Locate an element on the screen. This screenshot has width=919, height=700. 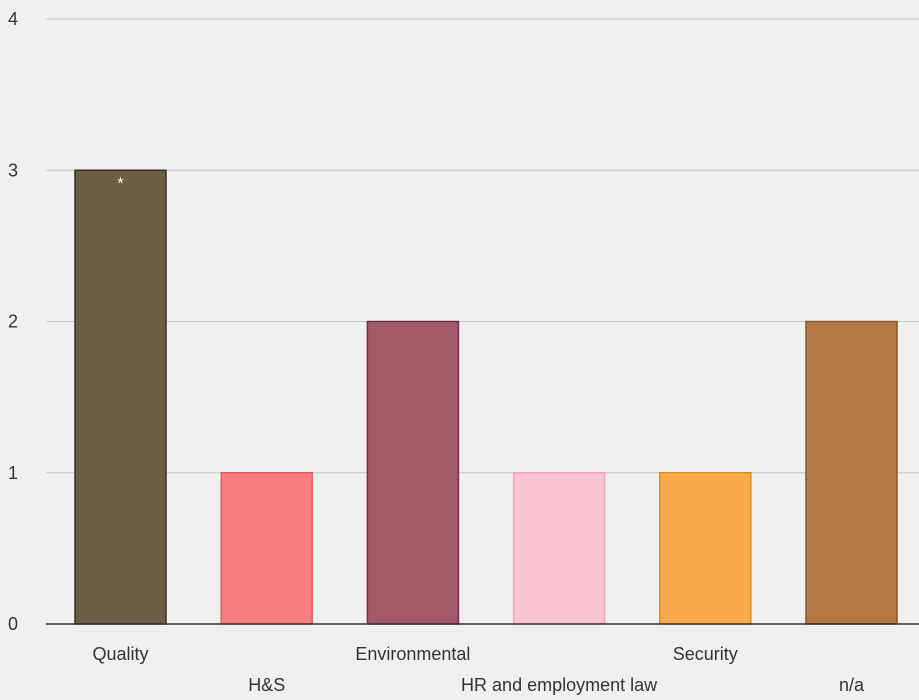
x-tick-label: H&S is located at coordinates (266, 685).